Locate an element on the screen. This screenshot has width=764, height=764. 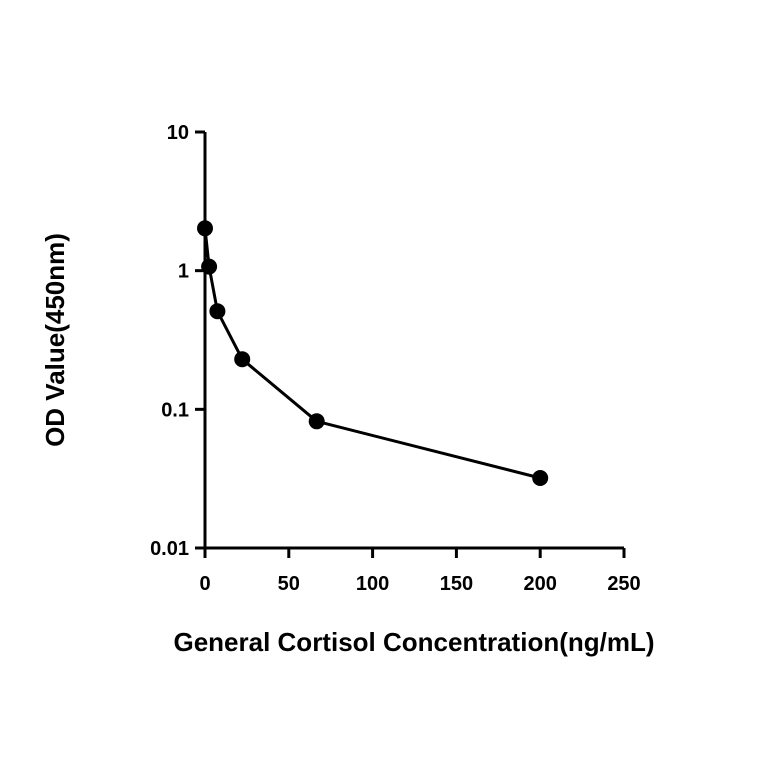
x-tick-label: 50 is located at coordinates (289, 584).